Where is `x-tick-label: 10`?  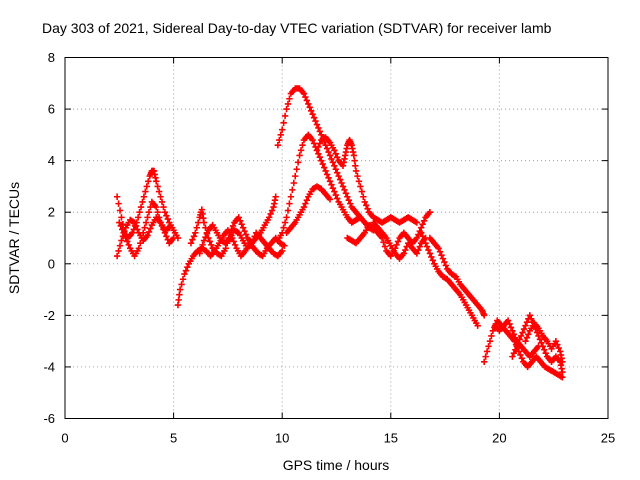
x-tick-label: 10 is located at coordinates (282, 438).